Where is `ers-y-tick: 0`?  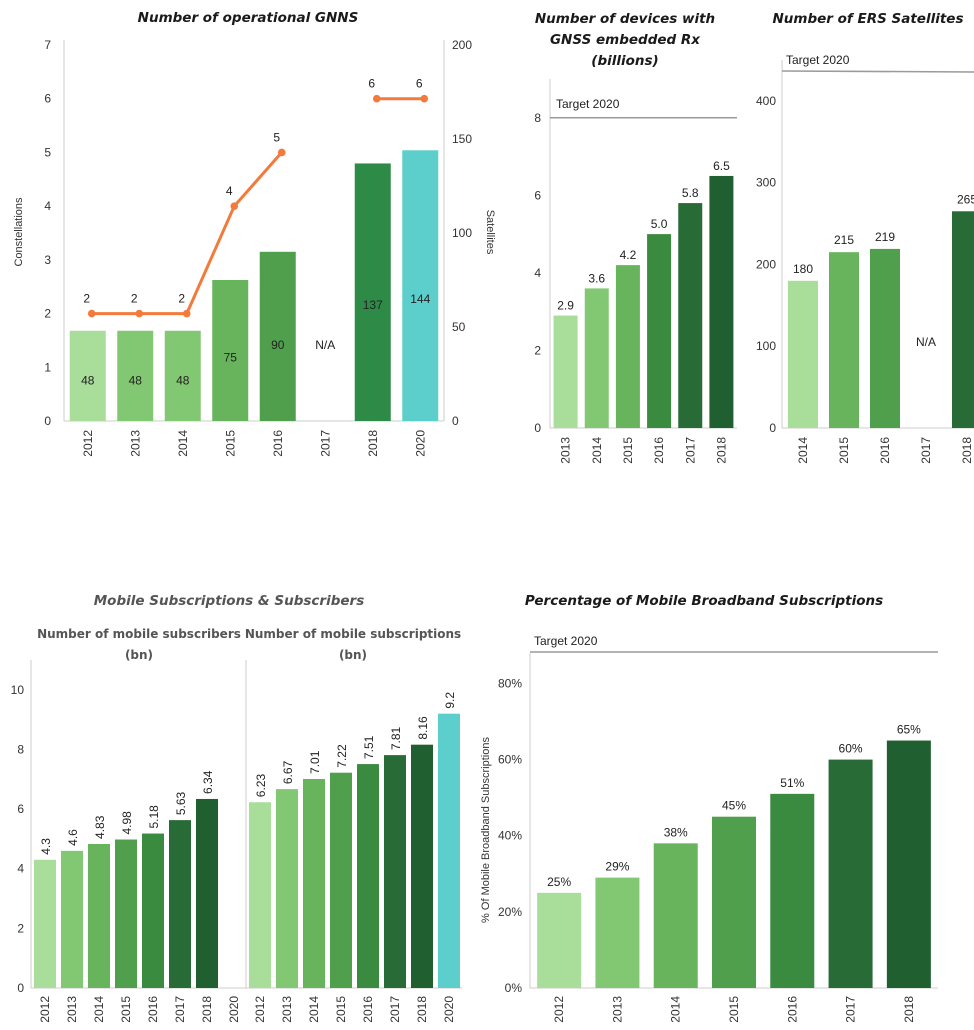 ers-y-tick: 0 is located at coordinates (772, 428).